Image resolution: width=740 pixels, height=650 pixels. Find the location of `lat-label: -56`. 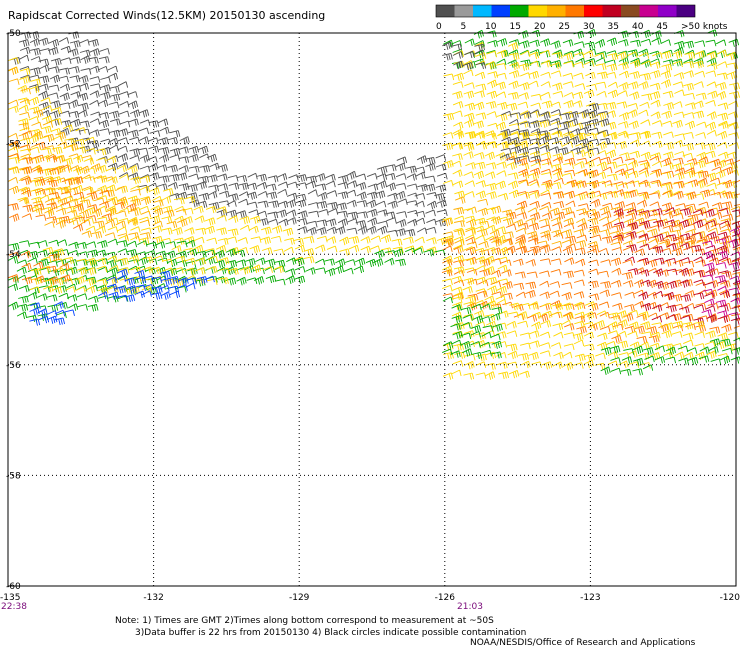

lat-label: -56 is located at coordinates (13, 366).